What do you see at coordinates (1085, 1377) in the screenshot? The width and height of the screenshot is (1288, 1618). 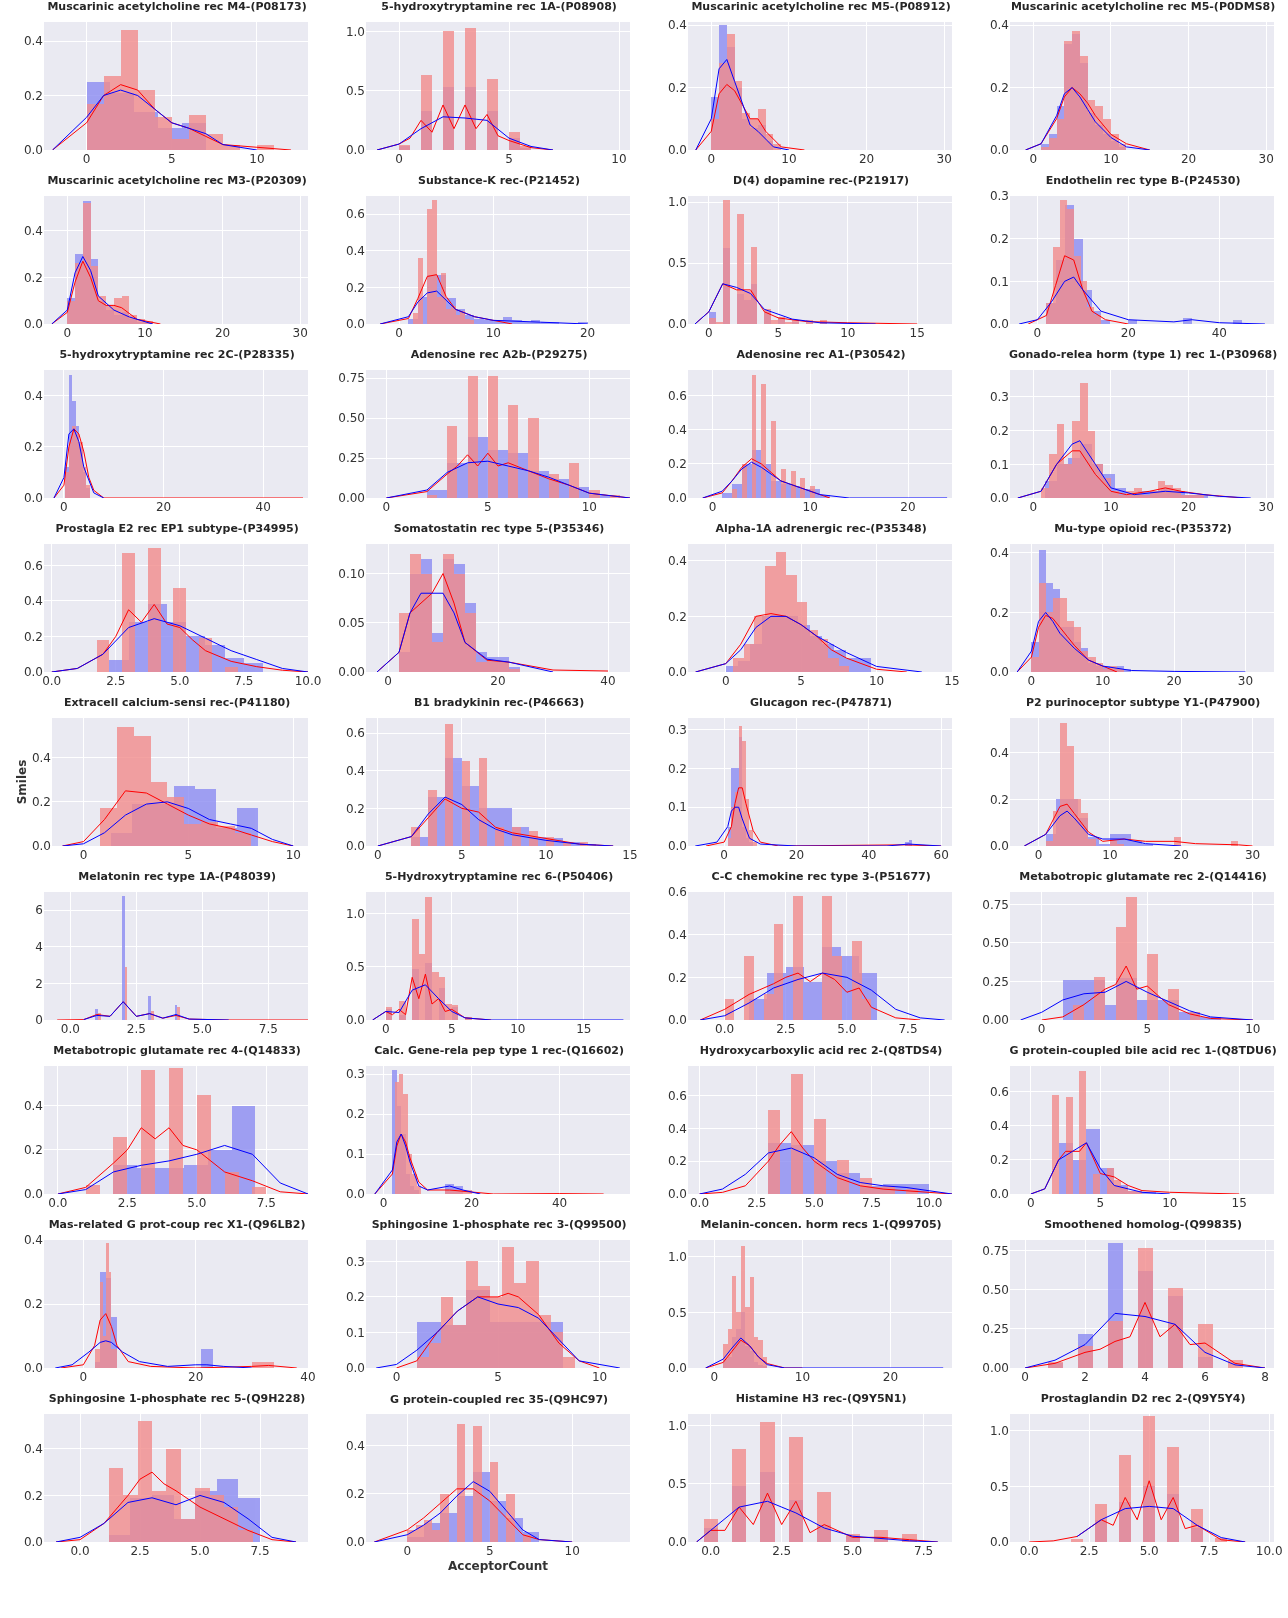 I see `x-tick-label: 2` at bounding box center [1085, 1377].